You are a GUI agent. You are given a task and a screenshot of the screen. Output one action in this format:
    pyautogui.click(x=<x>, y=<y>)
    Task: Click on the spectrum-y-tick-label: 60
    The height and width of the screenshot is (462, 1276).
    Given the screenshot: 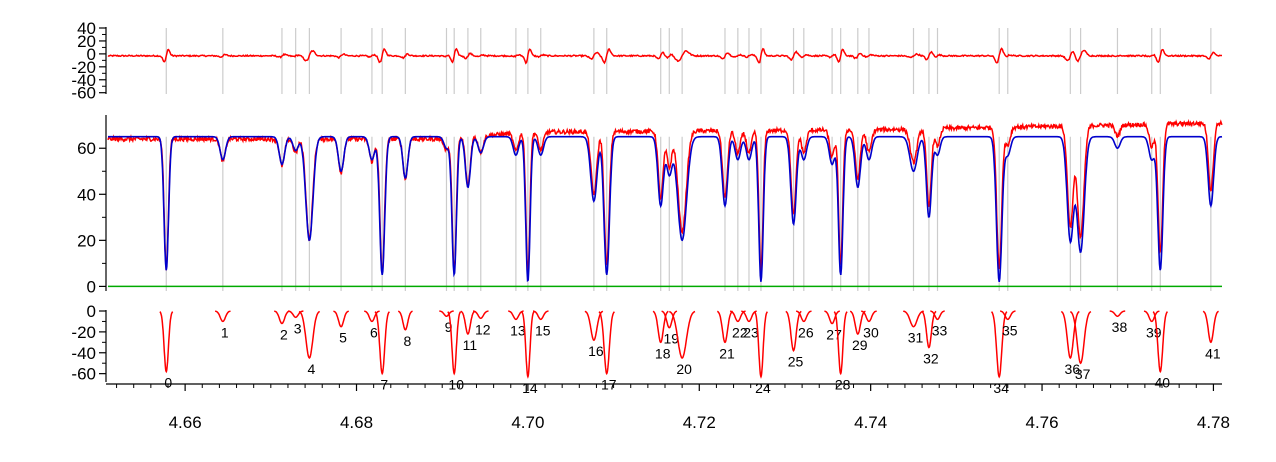 What is the action you would take?
    pyautogui.click(x=86, y=148)
    